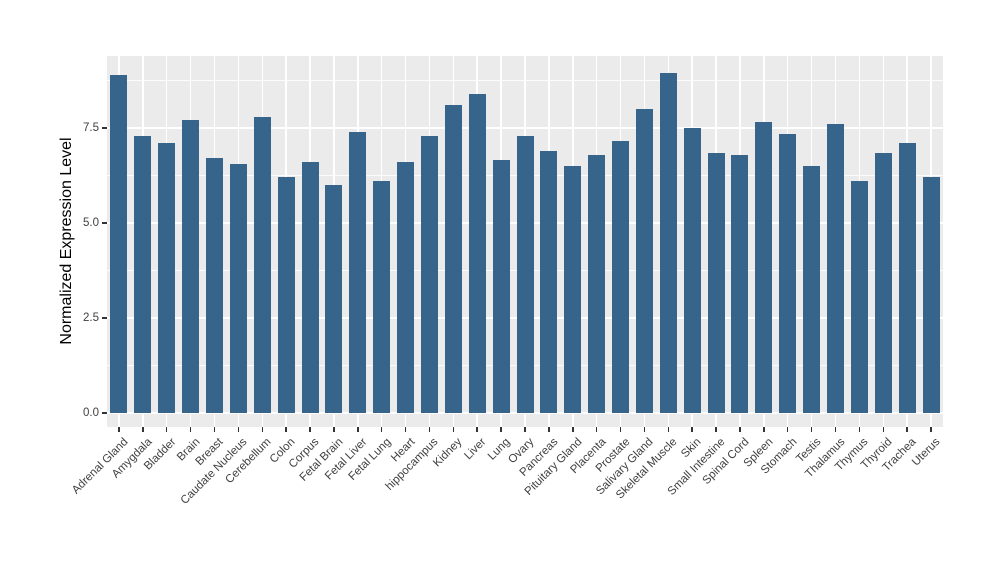 The width and height of the screenshot is (1000, 580). Describe the element at coordinates (931, 295) in the screenshot. I see `bar-uterus` at that location.